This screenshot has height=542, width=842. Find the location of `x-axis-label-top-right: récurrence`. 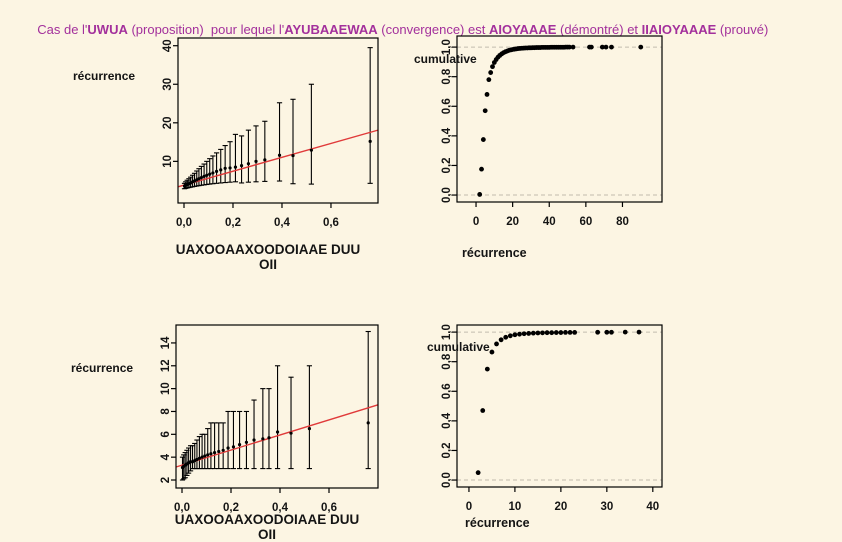

x-axis-label-top-right: récurrence is located at coordinates (494, 253).